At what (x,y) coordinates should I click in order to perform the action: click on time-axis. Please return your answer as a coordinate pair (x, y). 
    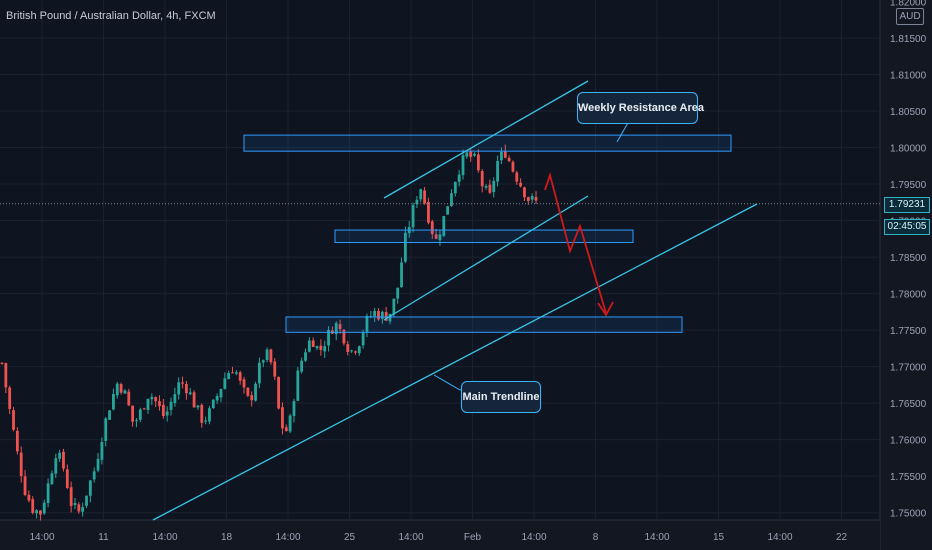
    Looking at the image, I should click on (440, 535).